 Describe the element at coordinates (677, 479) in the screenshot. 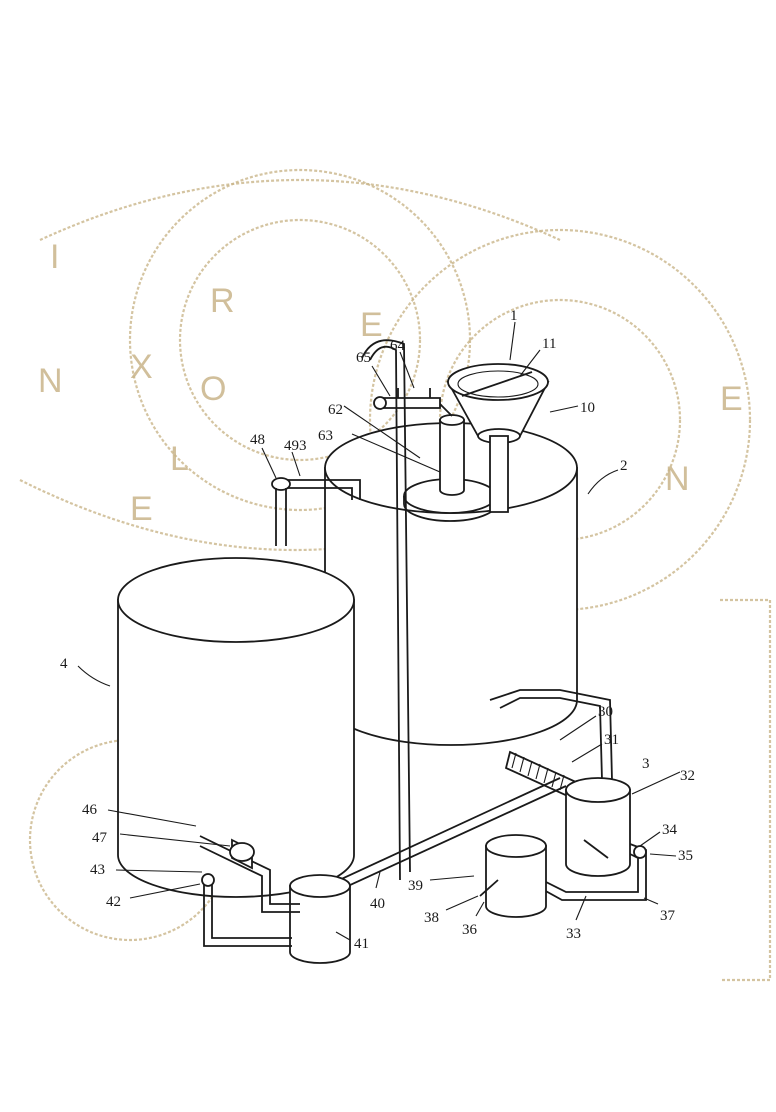

I see `wm-letter-8: N` at that location.